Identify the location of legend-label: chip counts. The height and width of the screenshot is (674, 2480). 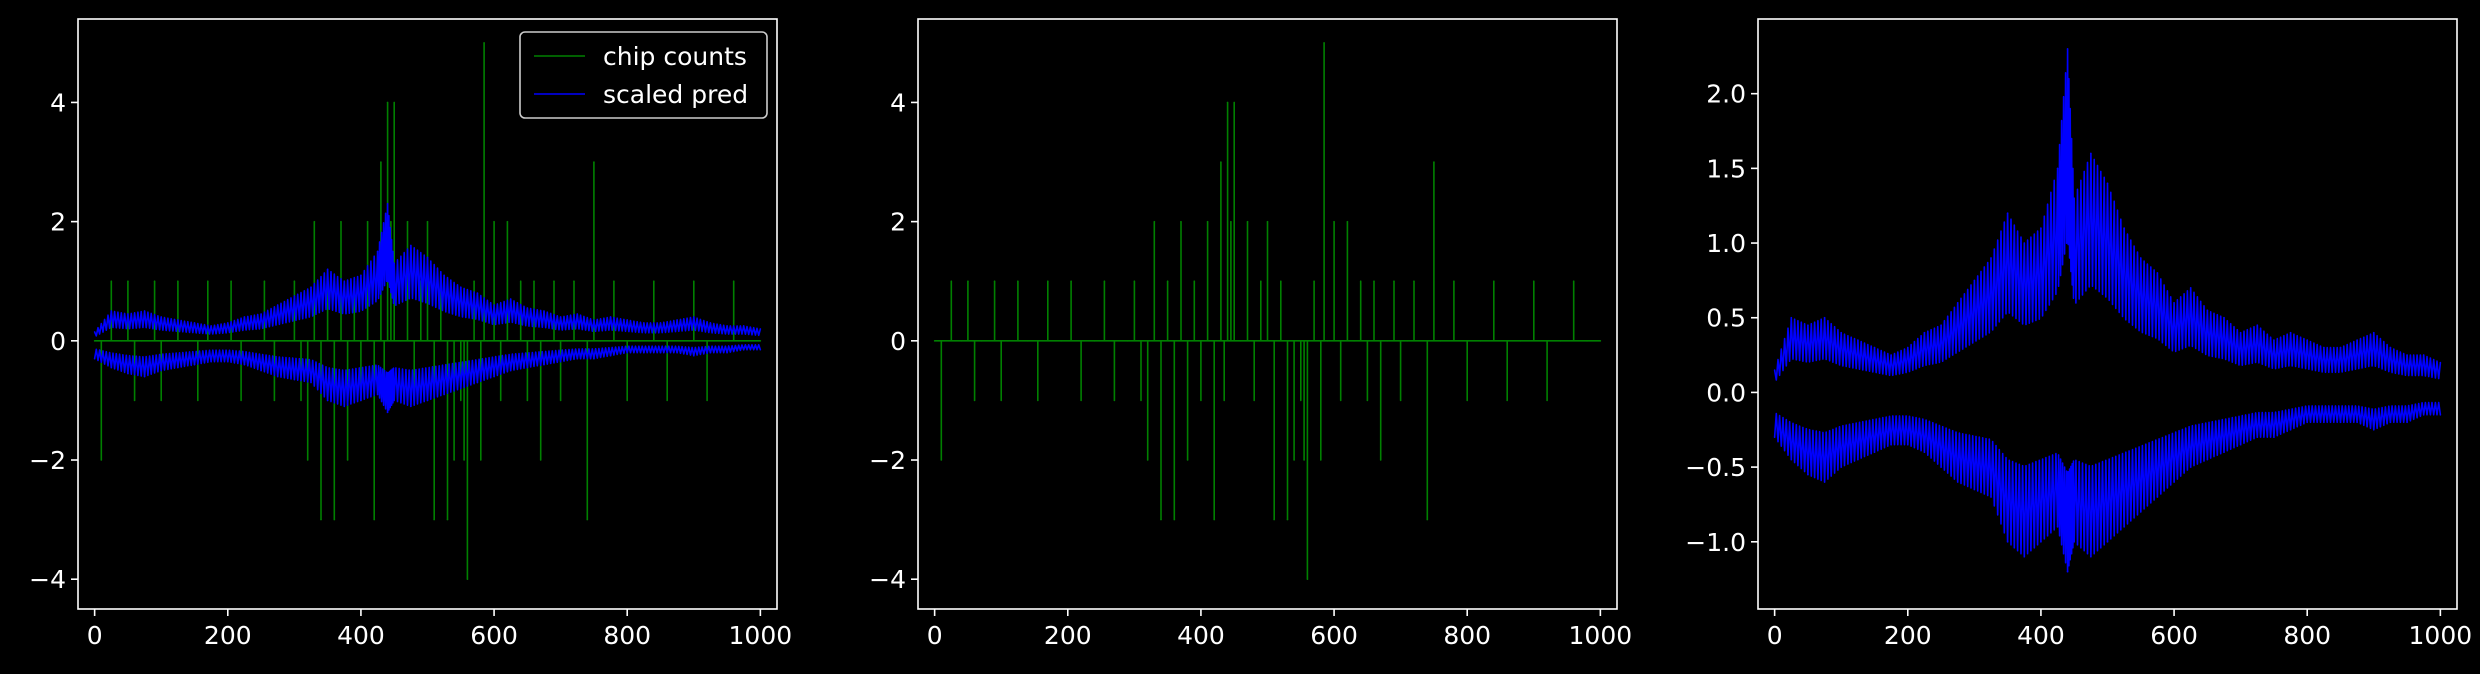
(675, 56).